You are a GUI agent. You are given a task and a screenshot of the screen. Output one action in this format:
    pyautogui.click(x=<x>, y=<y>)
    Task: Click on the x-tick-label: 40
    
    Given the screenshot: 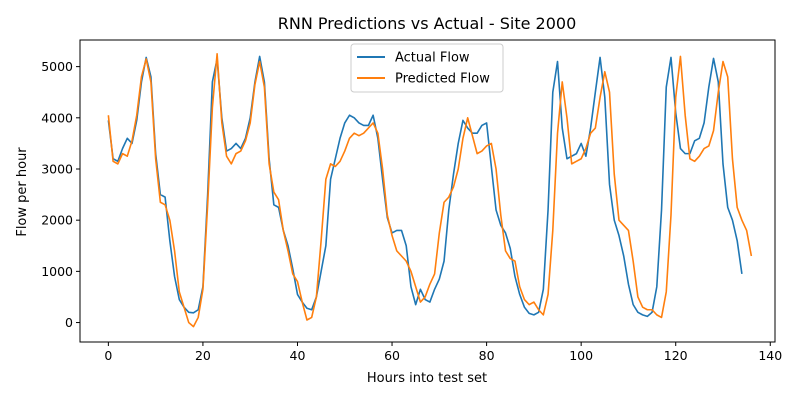 What is the action you would take?
    pyautogui.click(x=298, y=355)
    